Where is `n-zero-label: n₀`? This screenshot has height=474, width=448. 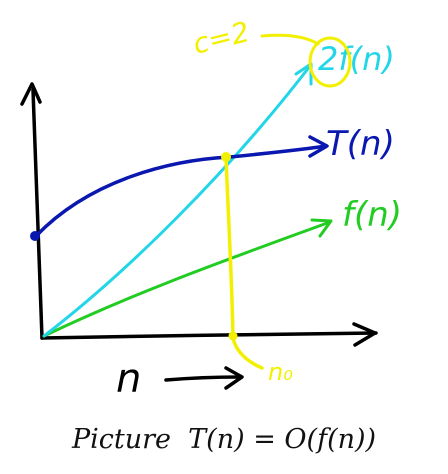 n-zero-label: n₀ is located at coordinates (280, 372).